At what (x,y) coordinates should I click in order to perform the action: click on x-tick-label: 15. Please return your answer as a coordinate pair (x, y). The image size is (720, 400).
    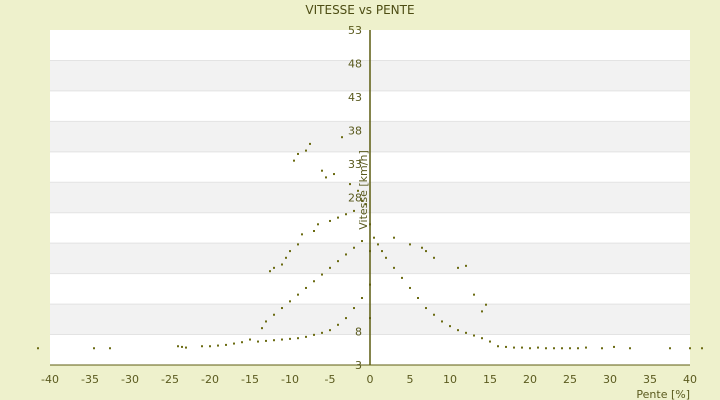
    Looking at the image, I should click on (490, 379).